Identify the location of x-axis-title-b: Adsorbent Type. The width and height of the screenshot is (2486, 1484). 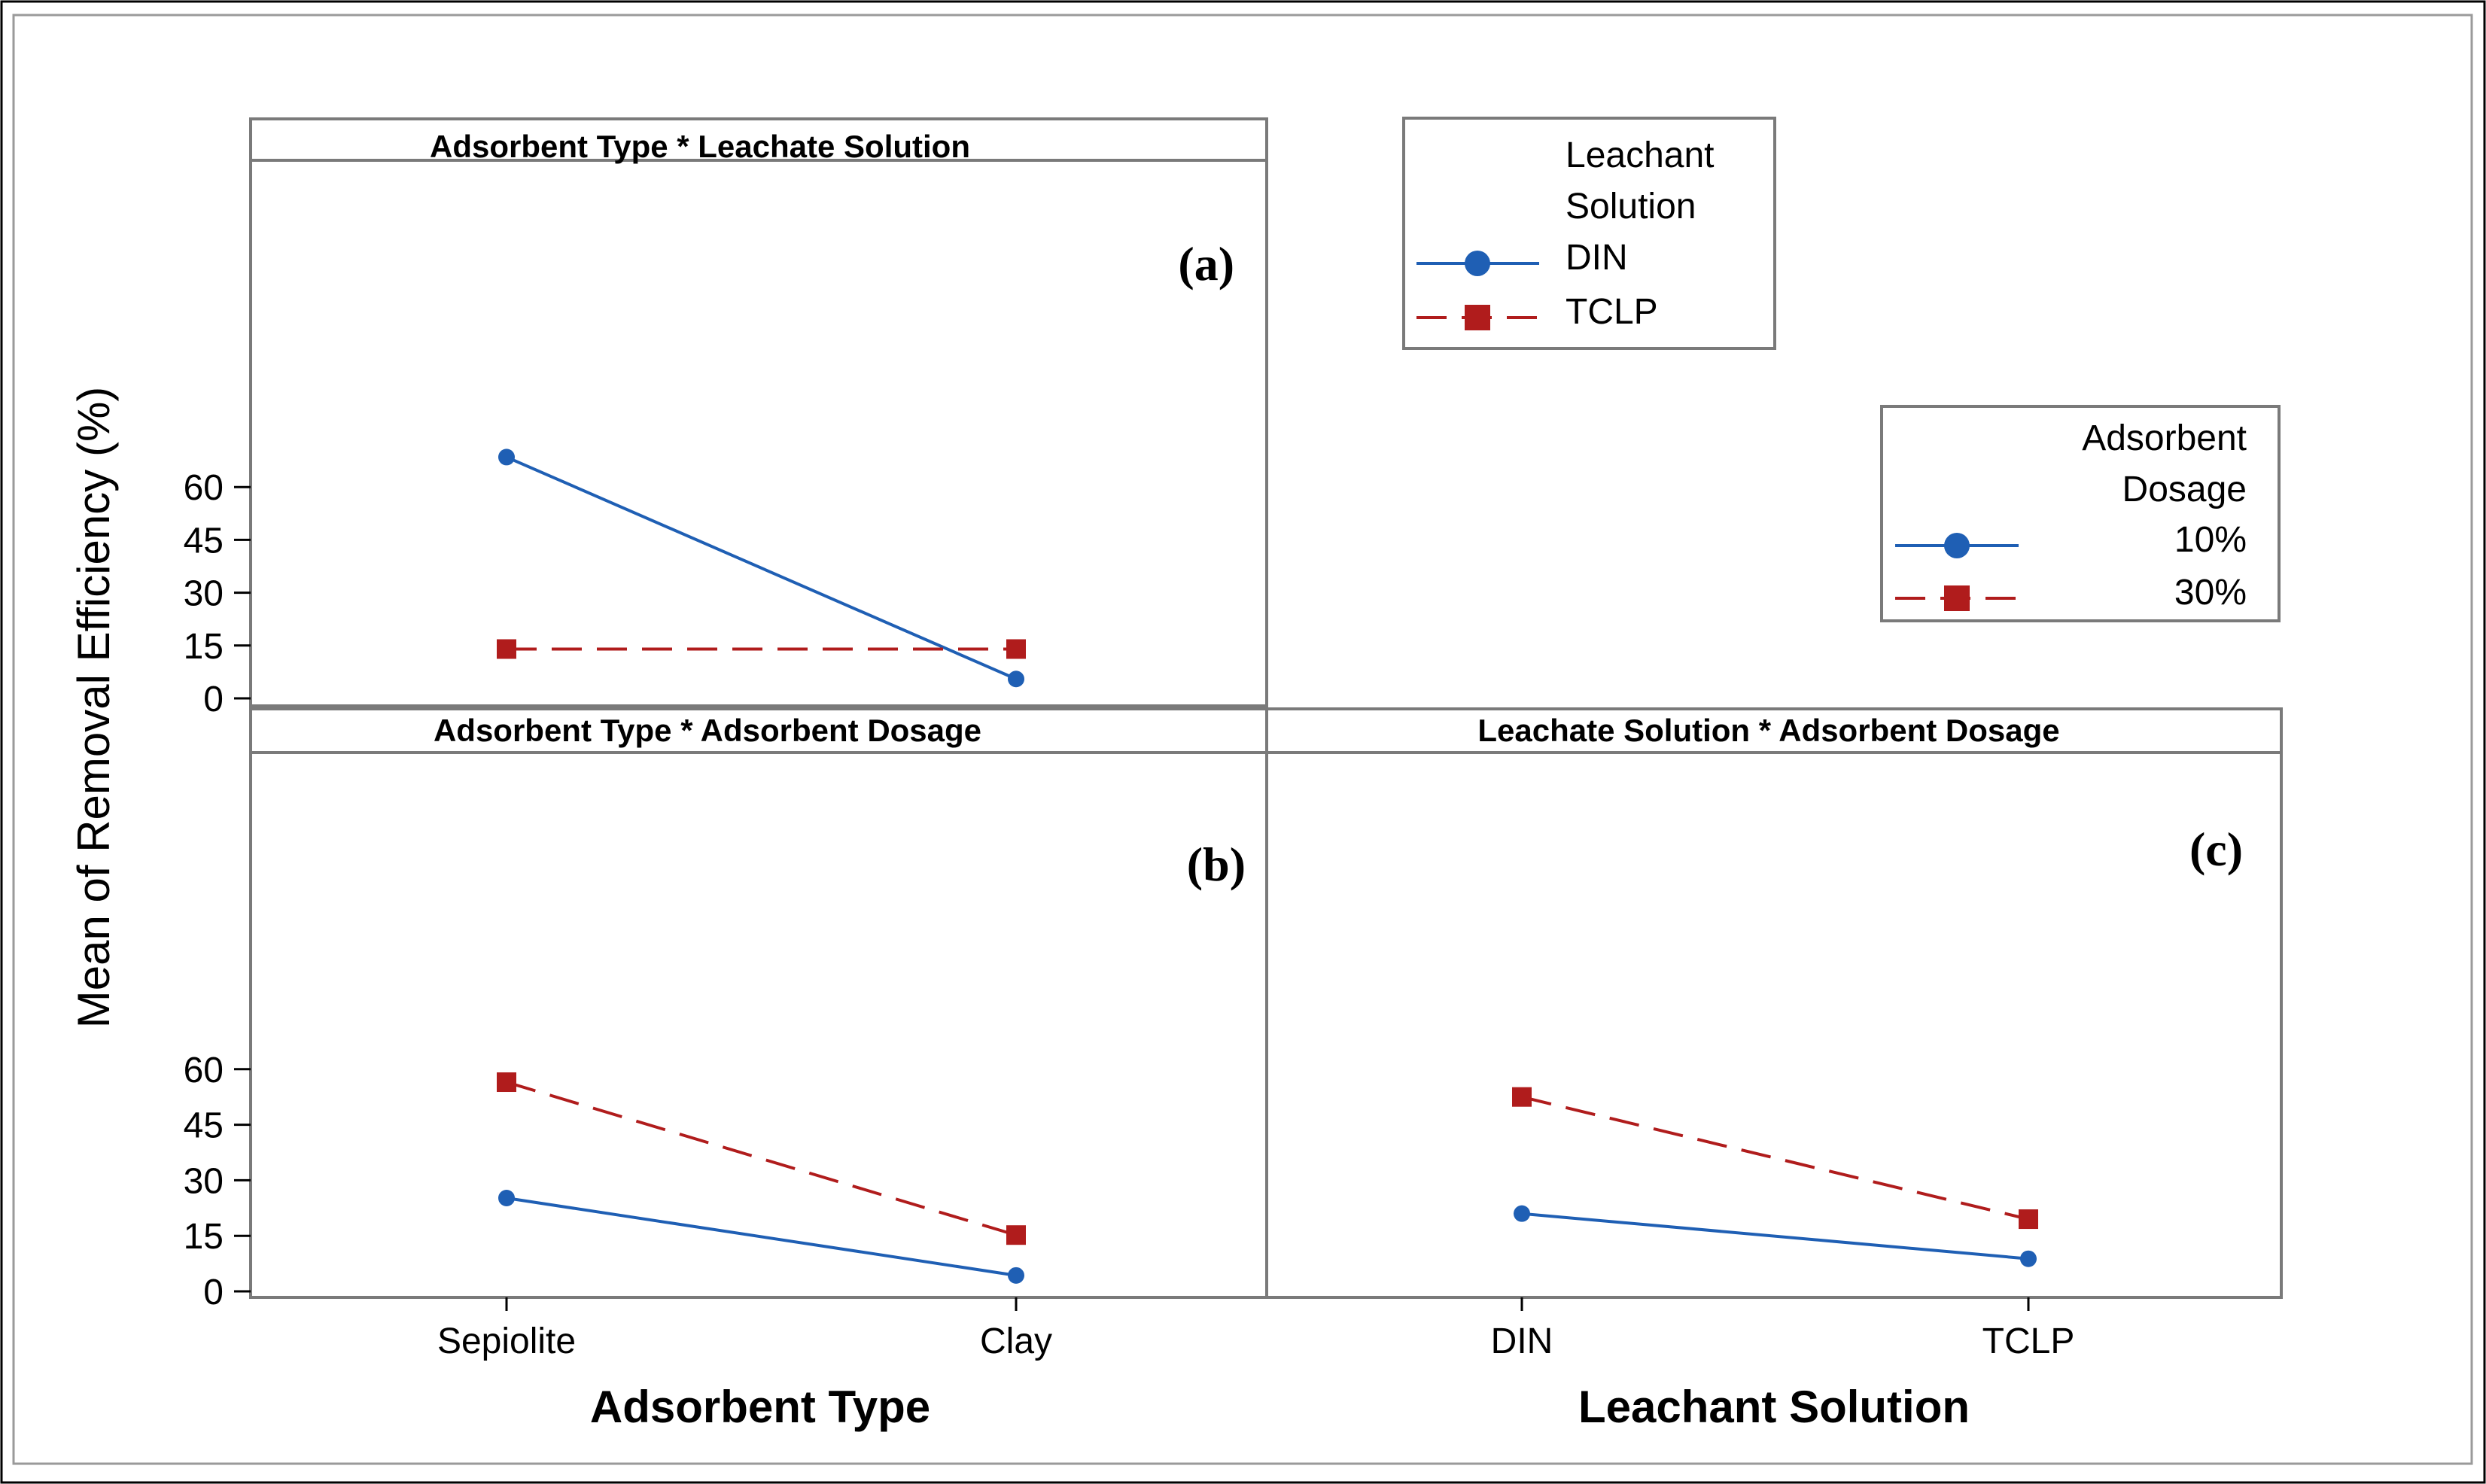
(760, 1407).